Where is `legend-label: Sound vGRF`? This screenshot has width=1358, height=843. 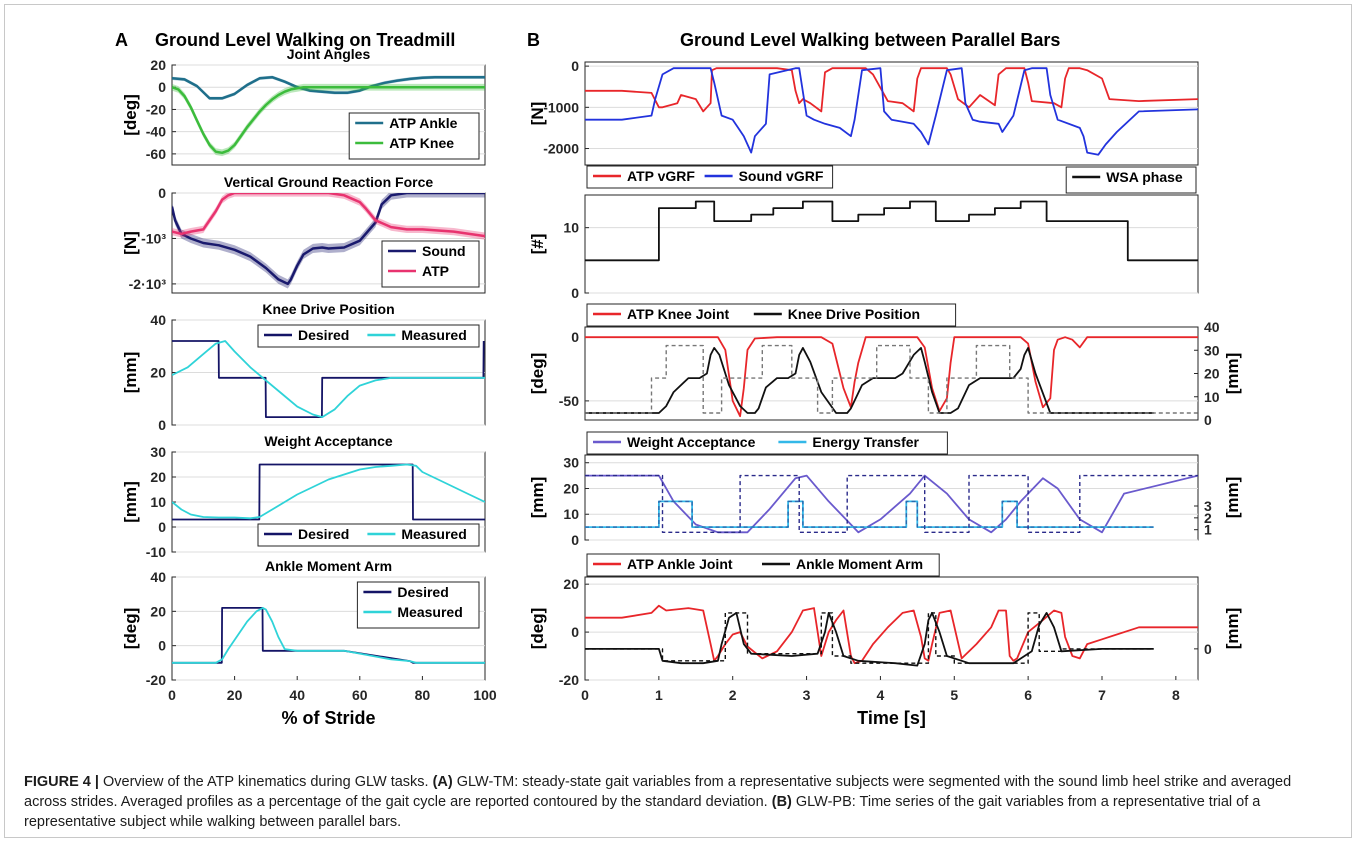 legend-label: Sound vGRF is located at coordinates (781, 176).